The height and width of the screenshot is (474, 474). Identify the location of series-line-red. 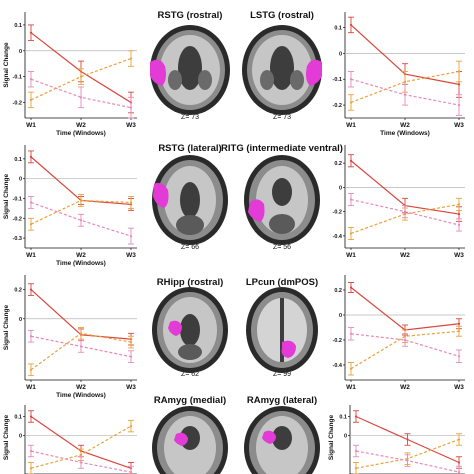
(405, 309).